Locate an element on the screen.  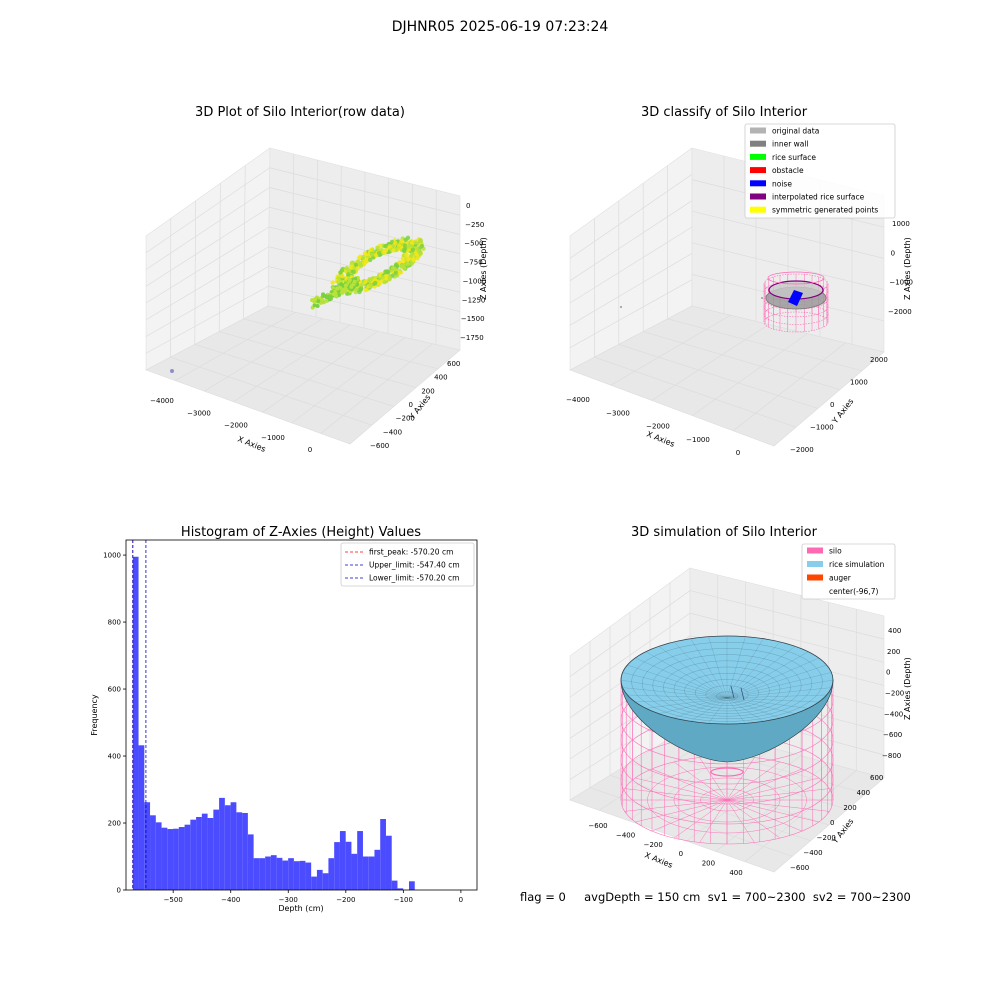
y-tick-label: 1000 is located at coordinates (112, 556).